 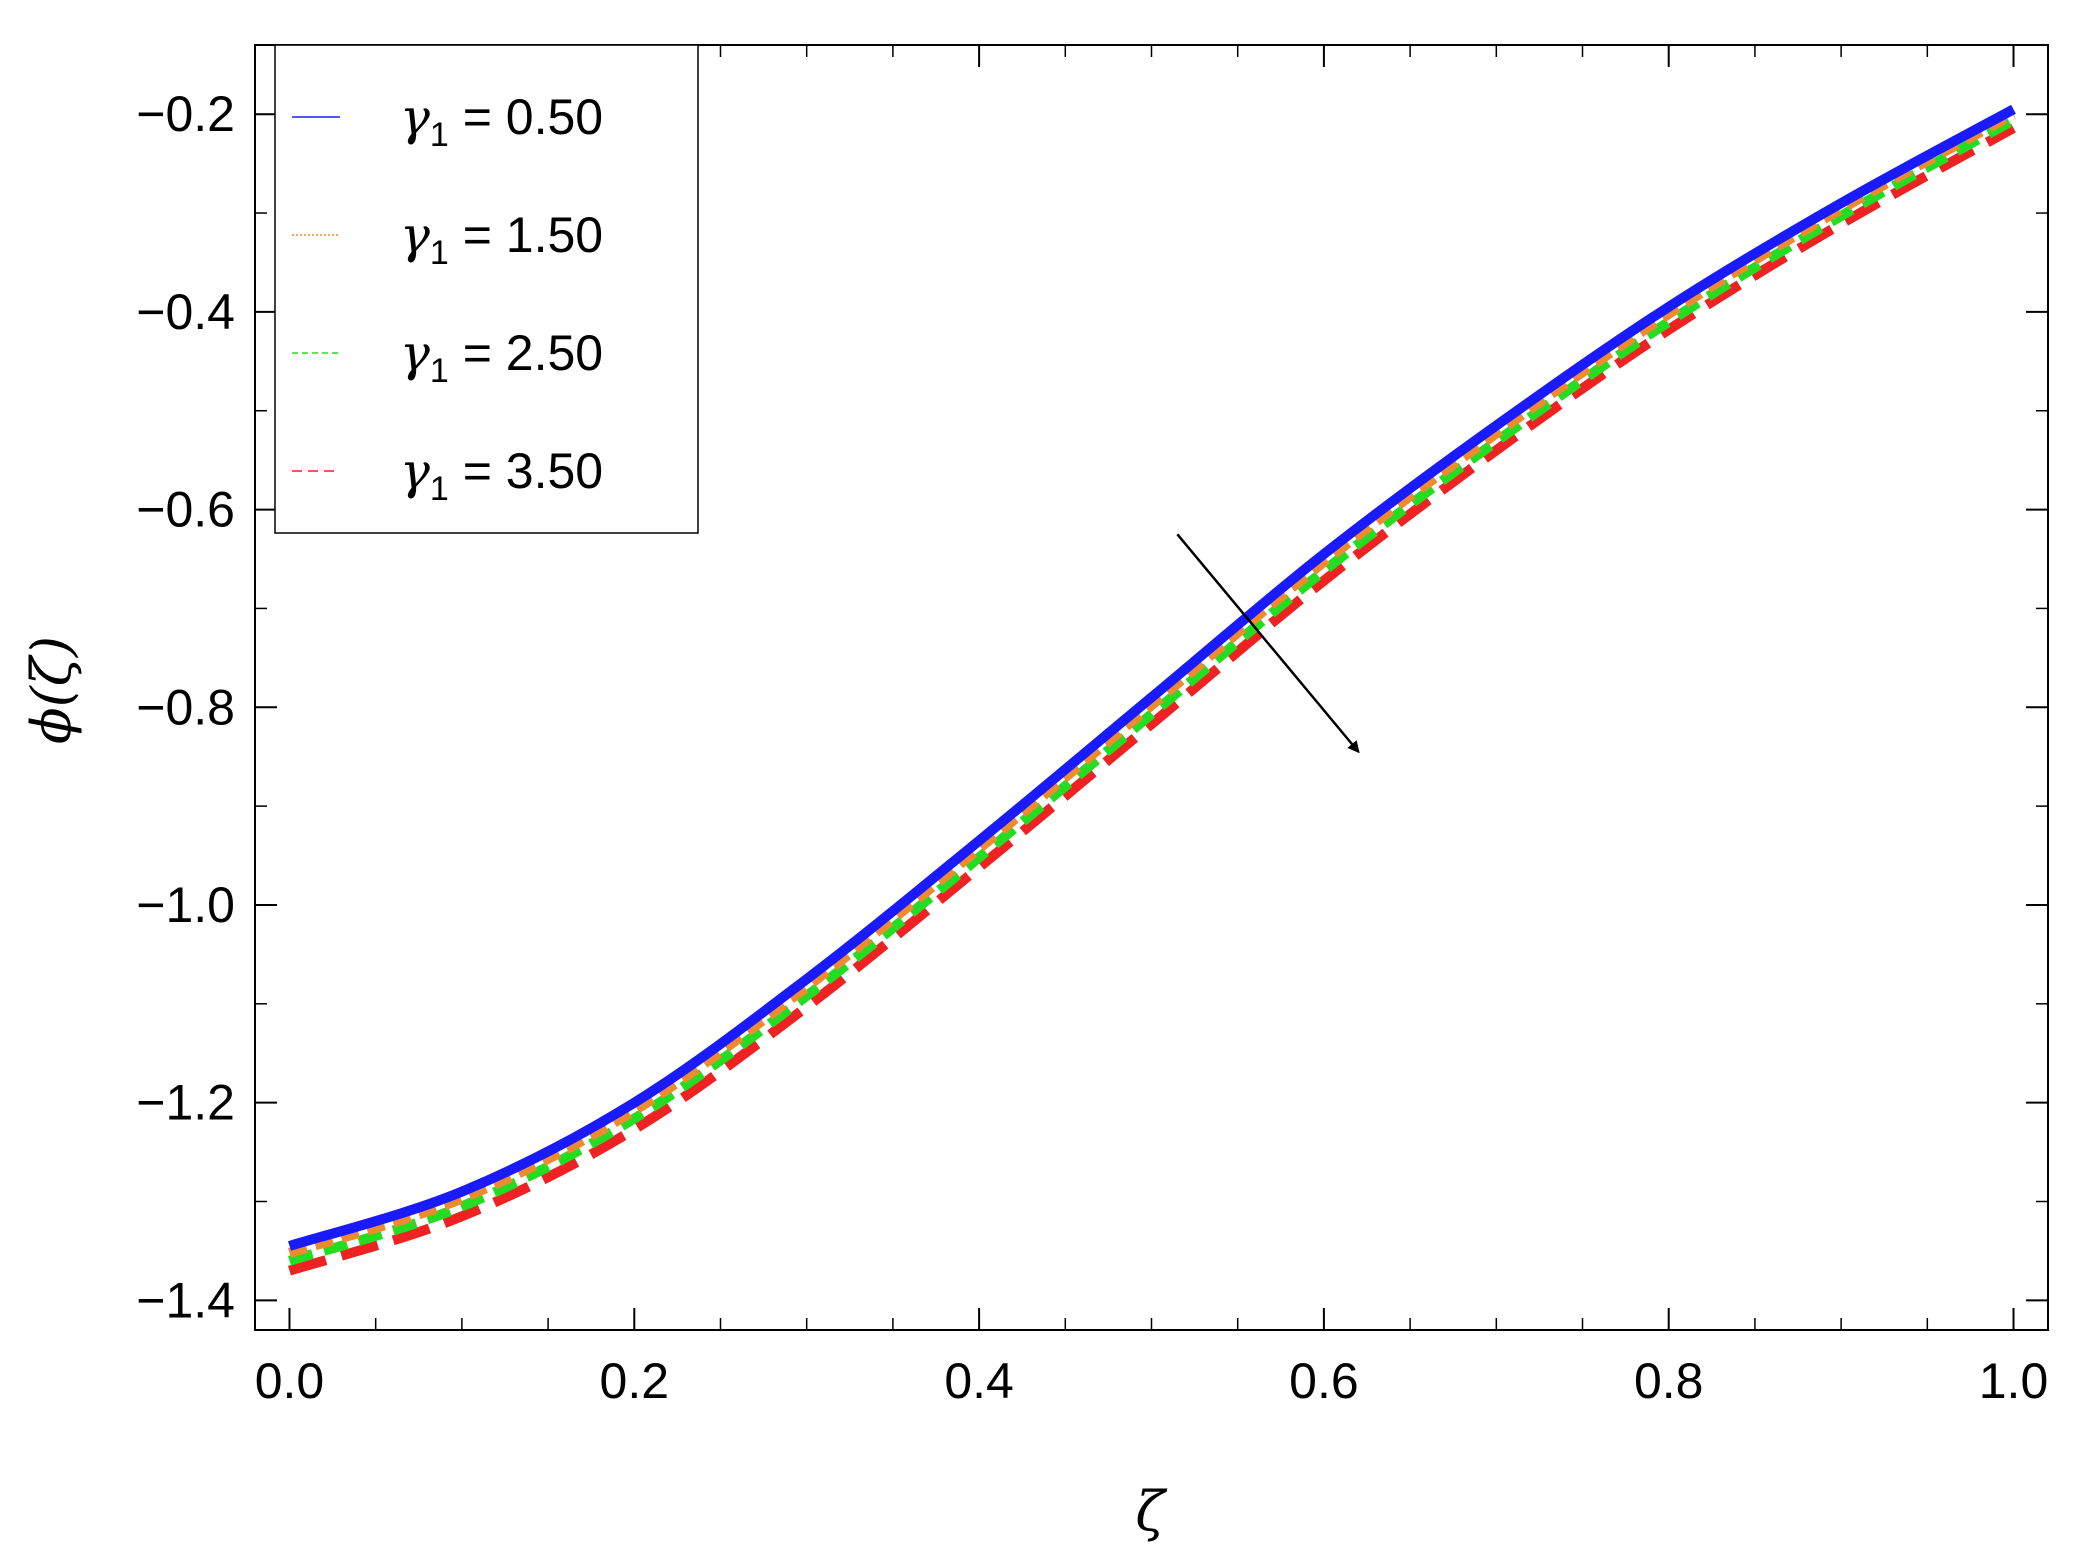 I want to click on y-tick-label: −1.0, so click(x=185, y=905).